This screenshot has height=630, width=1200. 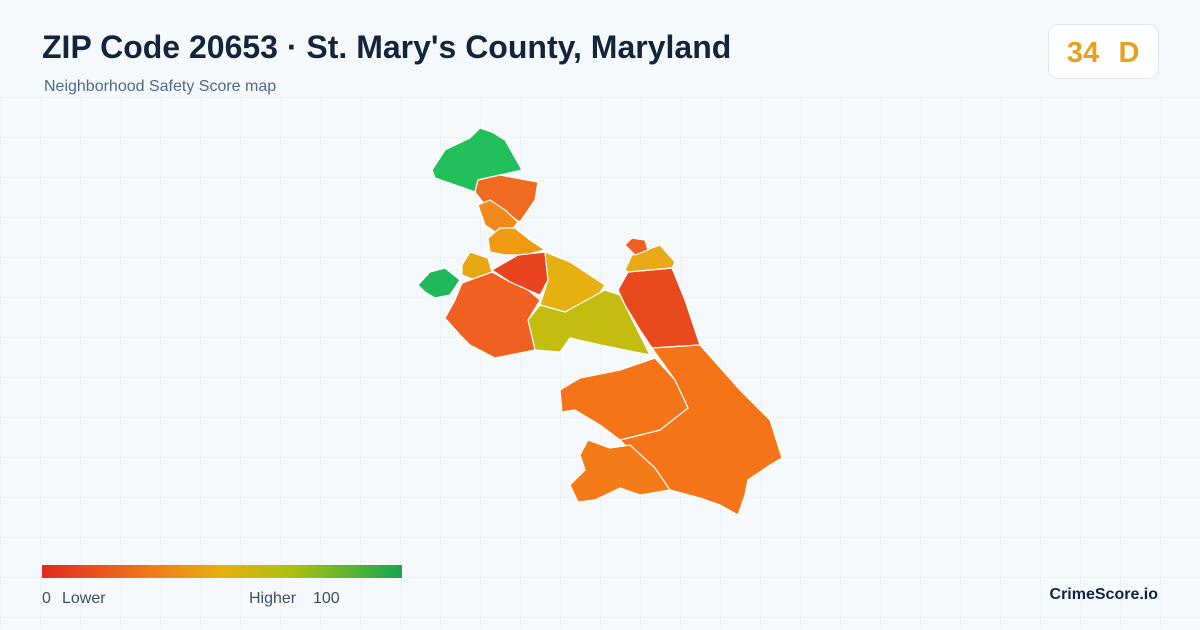 What do you see at coordinates (84, 598) in the screenshot?
I see `legend-low-label: Lower` at bounding box center [84, 598].